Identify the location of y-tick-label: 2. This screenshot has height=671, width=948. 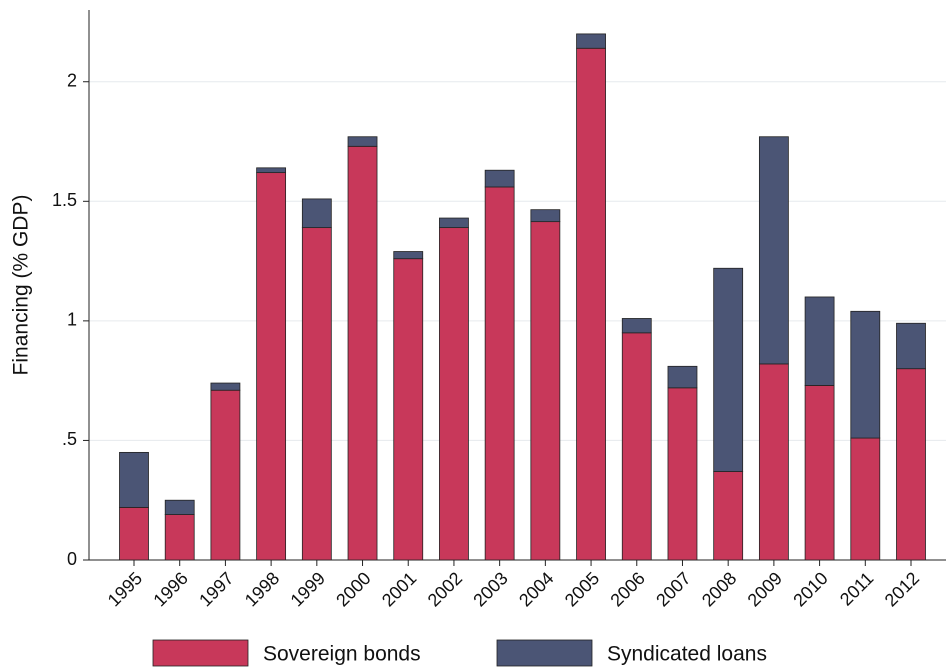
(72, 80).